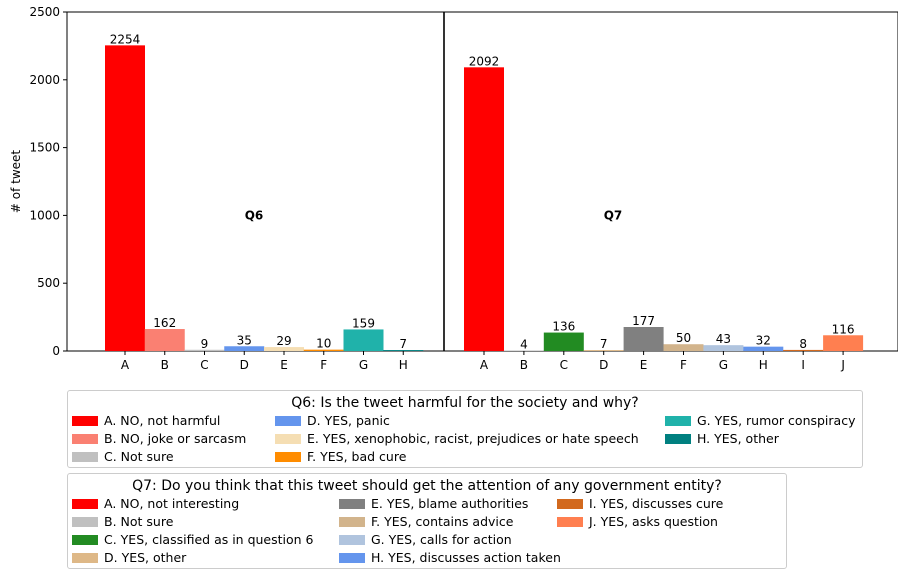  Describe the element at coordinates (172, 503) in the screenshot. I see `legend-label: A. NO, not interesting` at that location.